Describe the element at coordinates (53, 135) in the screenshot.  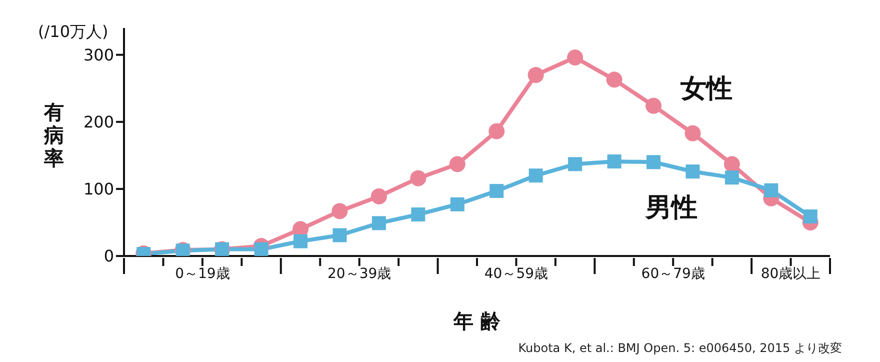
I see `y-axis-title: 有病率` at that location.